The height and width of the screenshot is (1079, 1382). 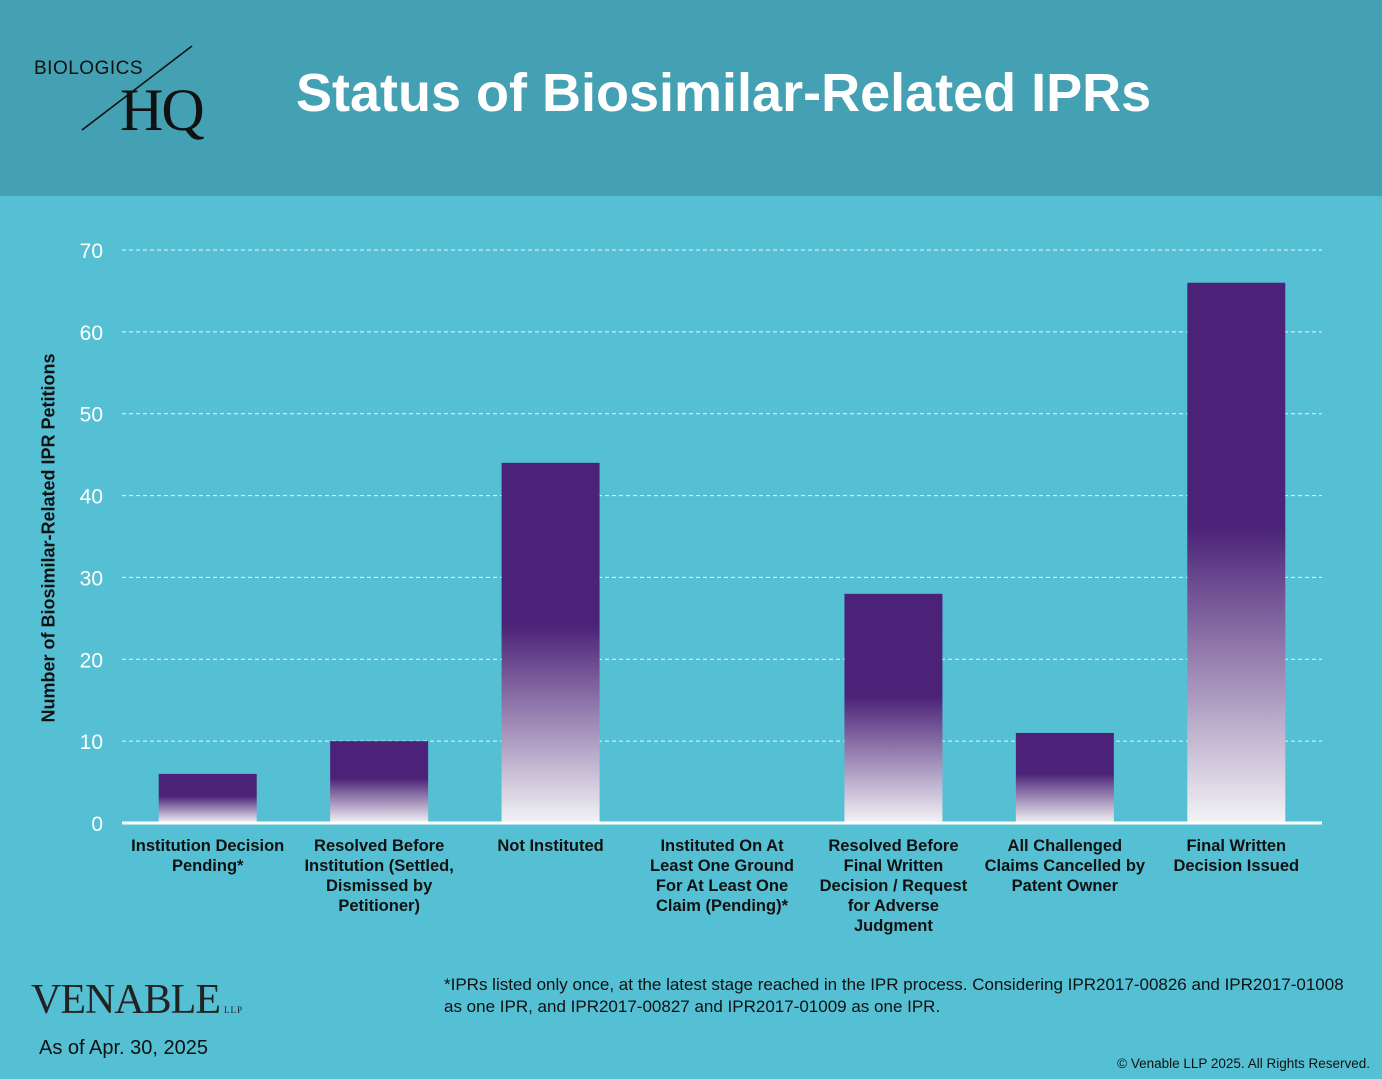 What do you see at coordinates (724, 93) in the screenshot?
I see `chart-title: Status of Biosimilar-Related IPRs` at bounding box center [724, 93].